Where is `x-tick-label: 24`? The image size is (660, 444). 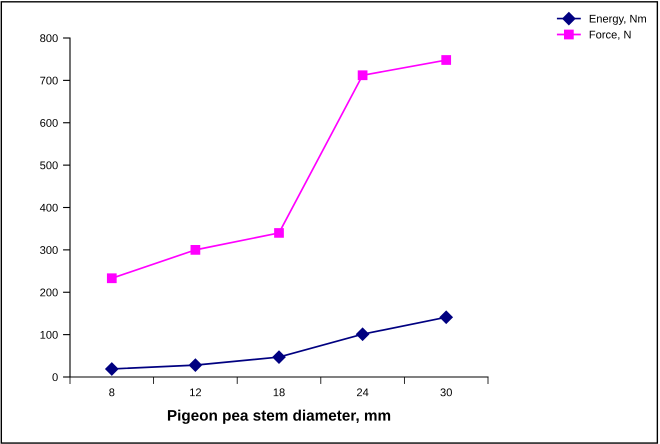
x-tick-label: 24 is located at coordinates (362, 392).